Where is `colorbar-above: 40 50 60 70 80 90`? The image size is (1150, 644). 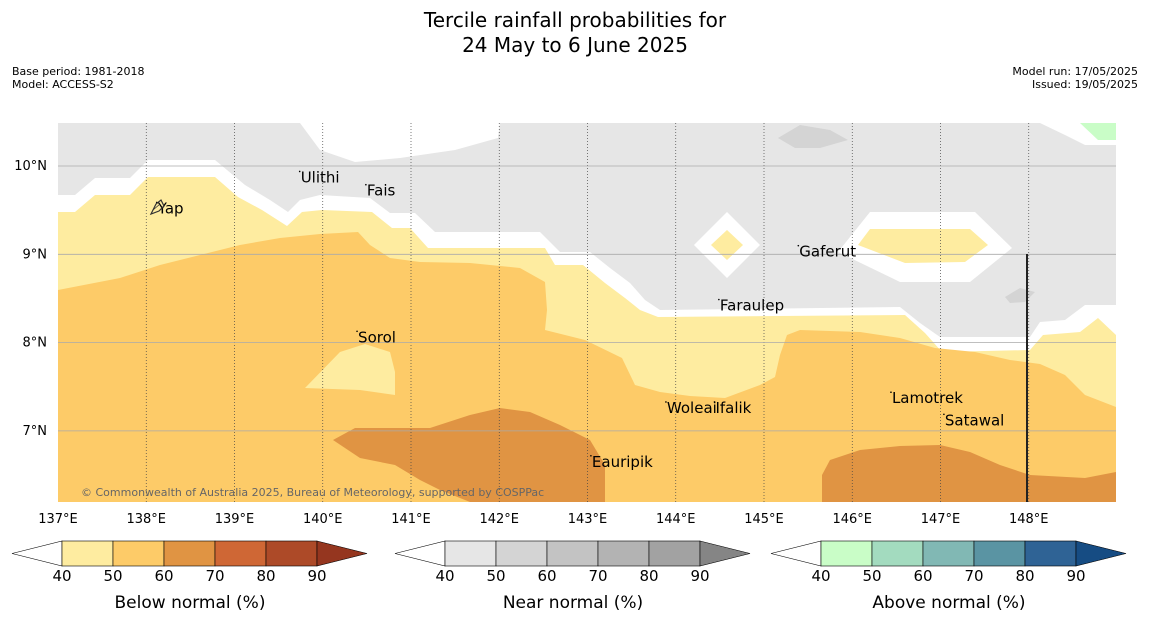
colorbar-above: 40 50 60 70 80 90 is located at coordinates (948, 562).